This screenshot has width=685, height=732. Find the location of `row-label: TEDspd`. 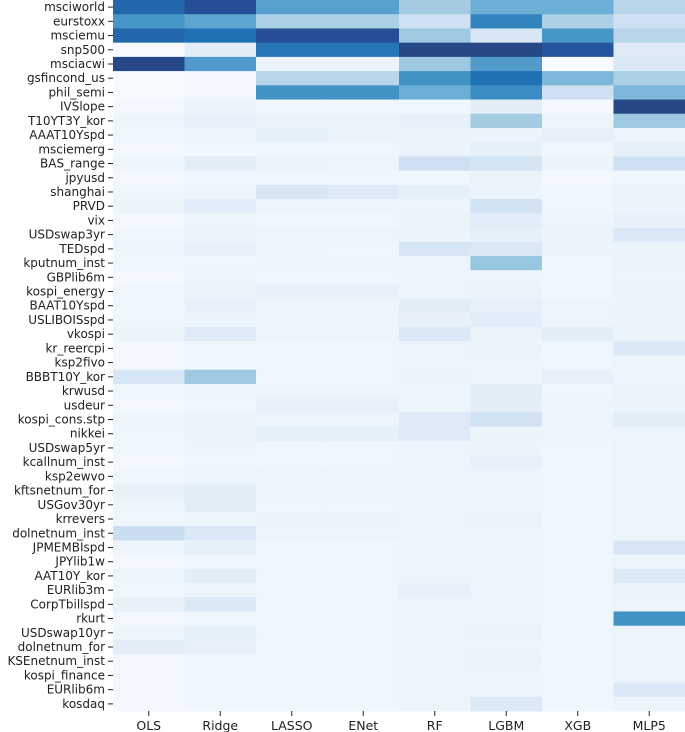

row-label: TEDspd is located at coordinates (81, 249).